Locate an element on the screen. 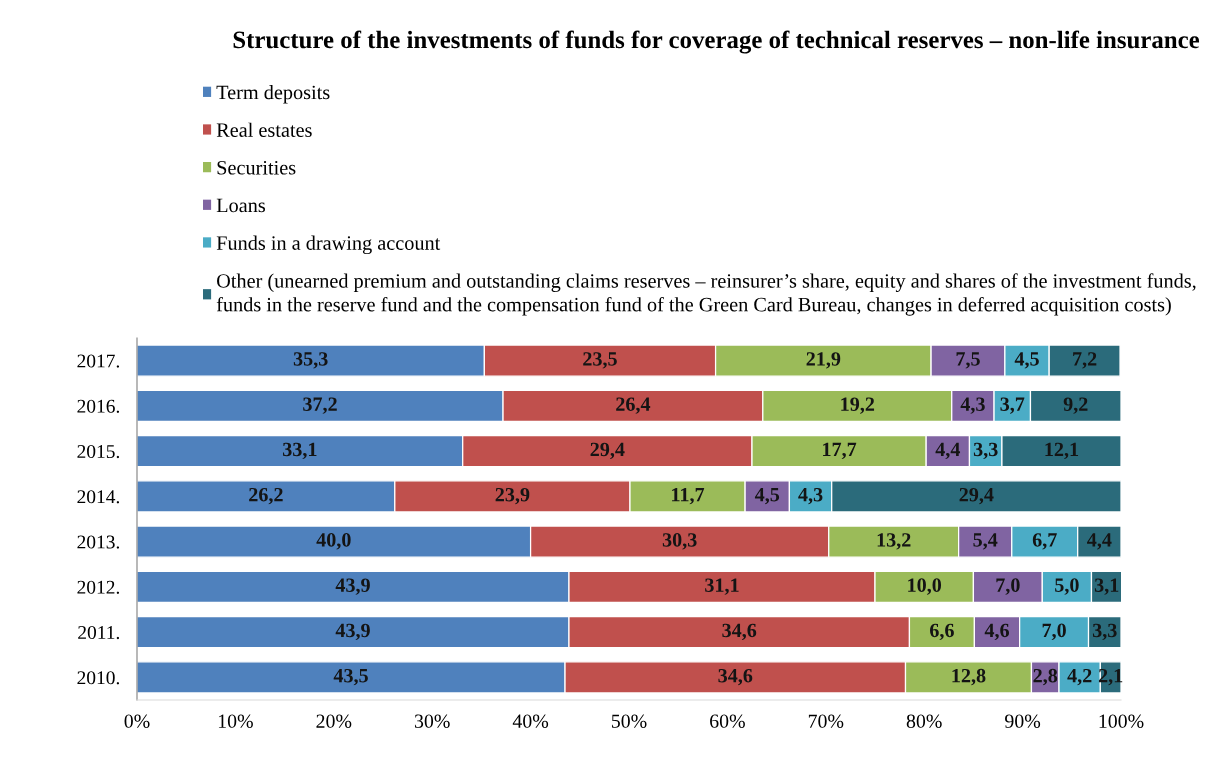 This screenshot has height=776, width=1231. legend-label: Funds in a drawing account is located at coordinates (328, 245).